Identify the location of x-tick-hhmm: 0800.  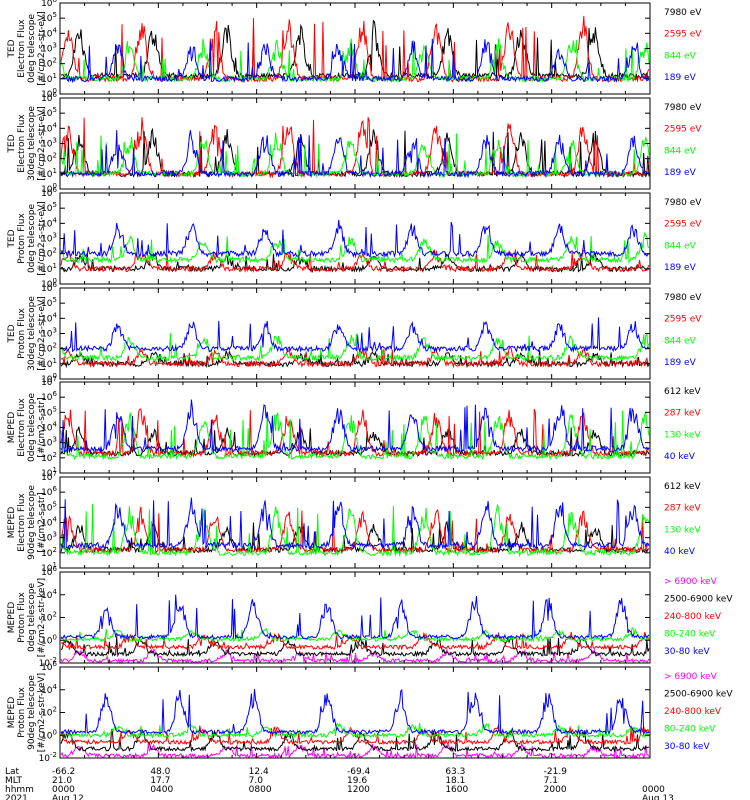
(260, 790).